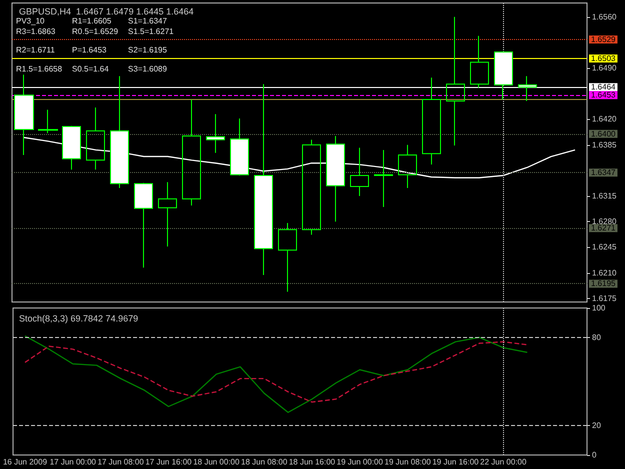  Describe the element at coordinates (597, 425) in the screenshot. I see `y-tick-label: 20` at that location.